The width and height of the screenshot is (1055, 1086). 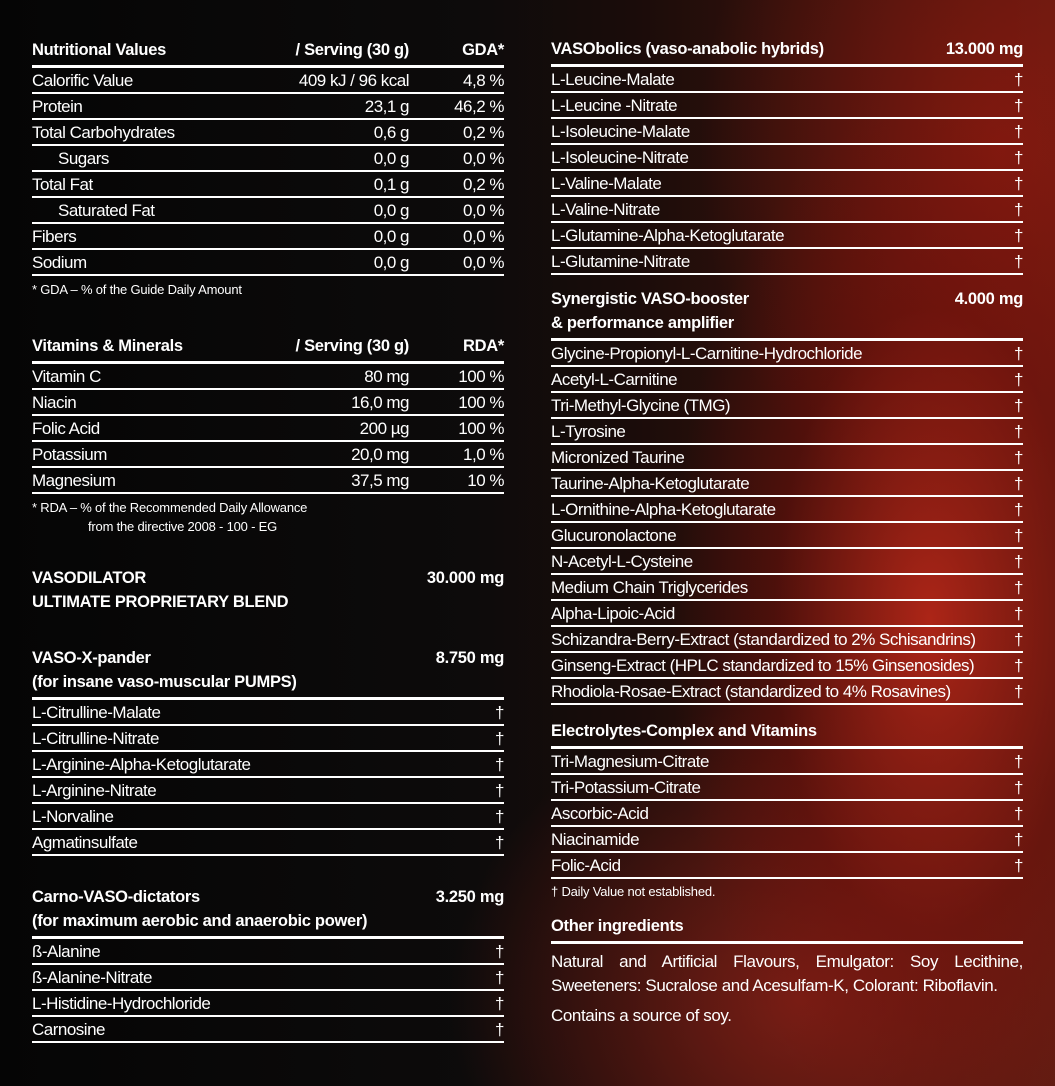 I want to click on ingredient-name: L-Isoleucine-Nitrate, so click(x=620, y=157).